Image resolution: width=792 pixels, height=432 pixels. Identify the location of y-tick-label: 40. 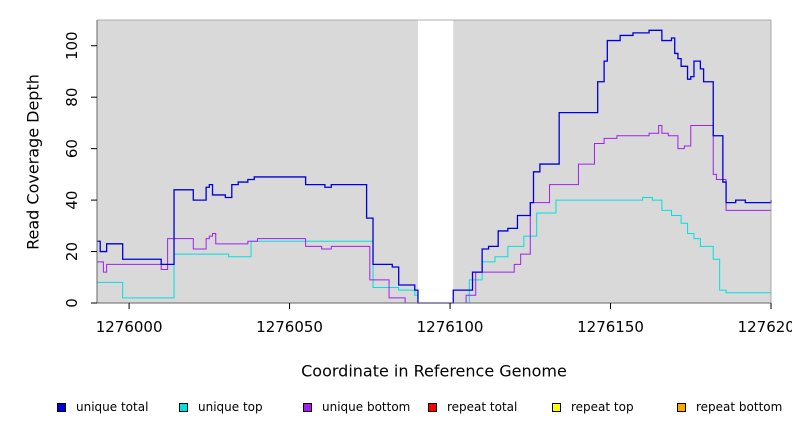
(72, 200).